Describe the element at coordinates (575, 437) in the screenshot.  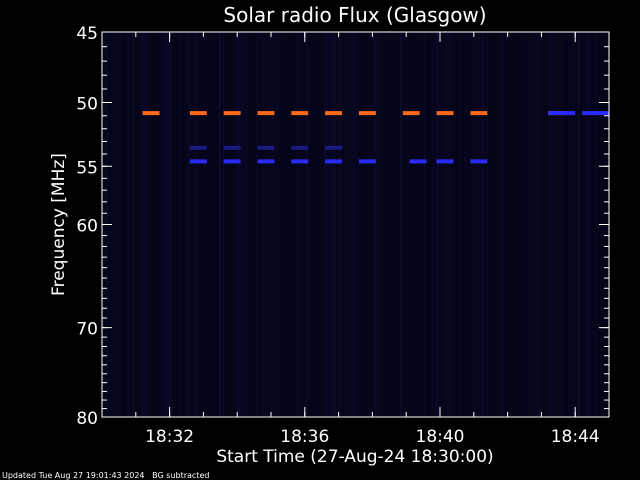
I see `x-tick-label: 18:44` at that location.